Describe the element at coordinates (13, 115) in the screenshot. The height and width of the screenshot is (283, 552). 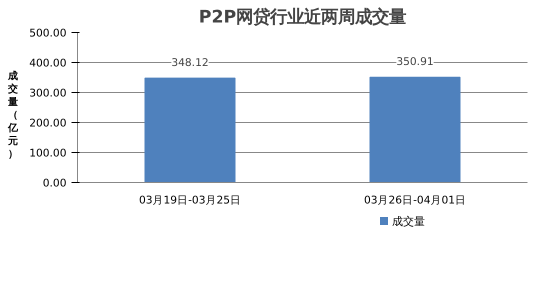
I see `y-axis-title: 成交量（亿元）` at that location.